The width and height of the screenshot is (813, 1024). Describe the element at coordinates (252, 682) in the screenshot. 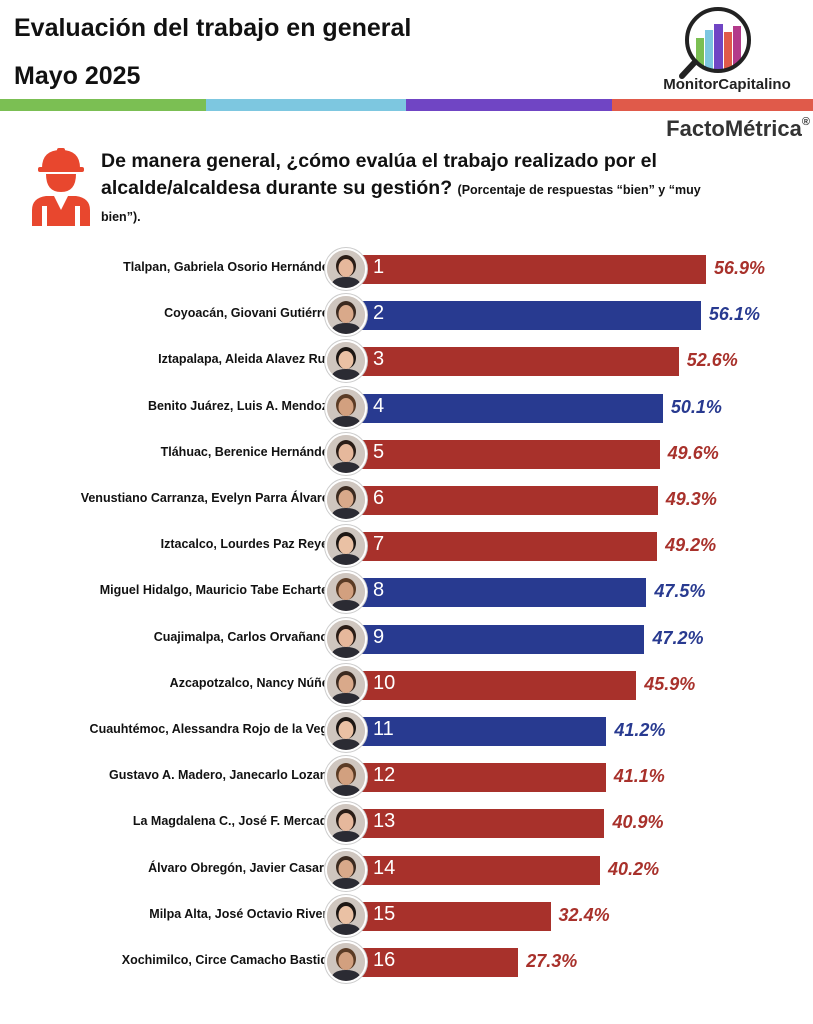

I see `category-label: Azcapotzalco, Nancy Núñez` at that location.